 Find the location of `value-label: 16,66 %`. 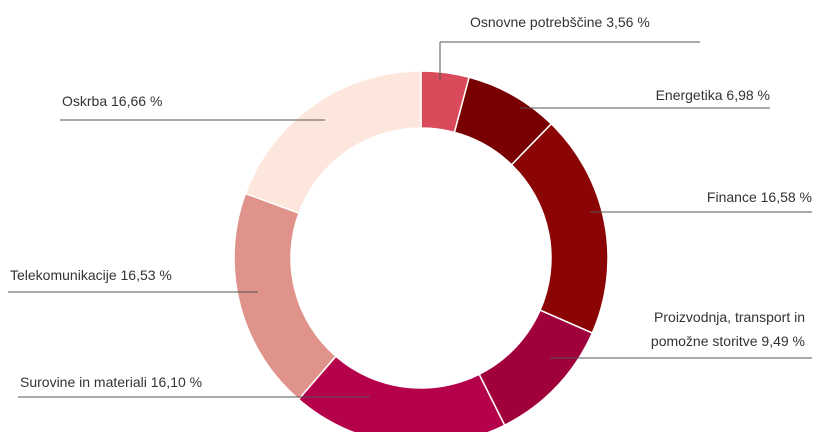

value-label: 16,66 % is located at coordinates (137, 101).